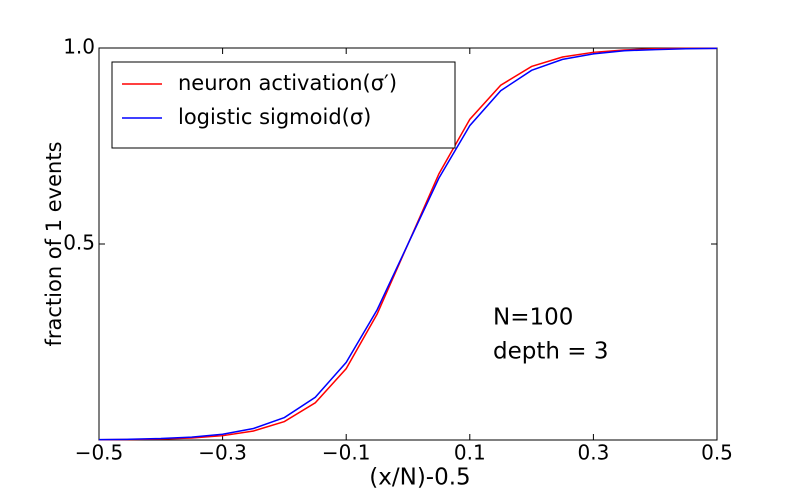 The width and height of the screenshot is (798, 491). What do you see at coordinates (79, 47) in the screenshot?
I see `y-tick-label: 1.0` at bounding box center [79, 47].